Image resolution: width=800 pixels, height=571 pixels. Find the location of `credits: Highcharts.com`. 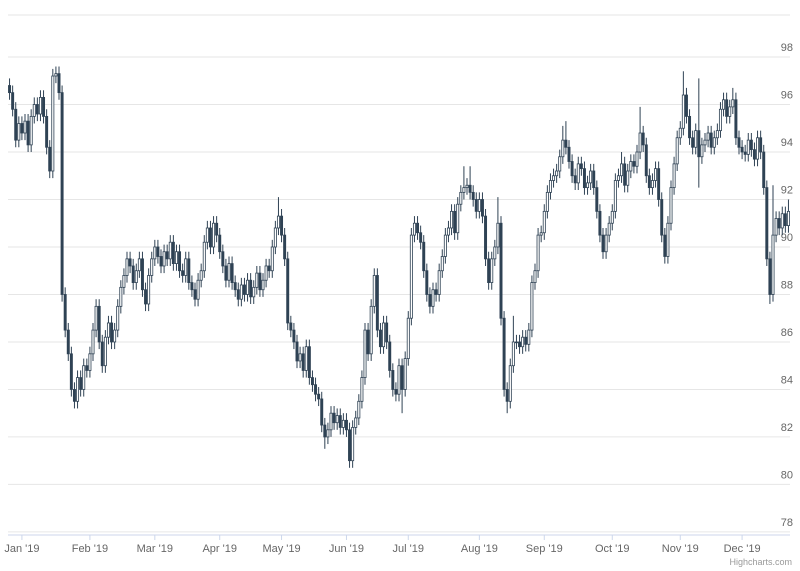

credits: Highcharts.com is located at coordinates (760, 562).